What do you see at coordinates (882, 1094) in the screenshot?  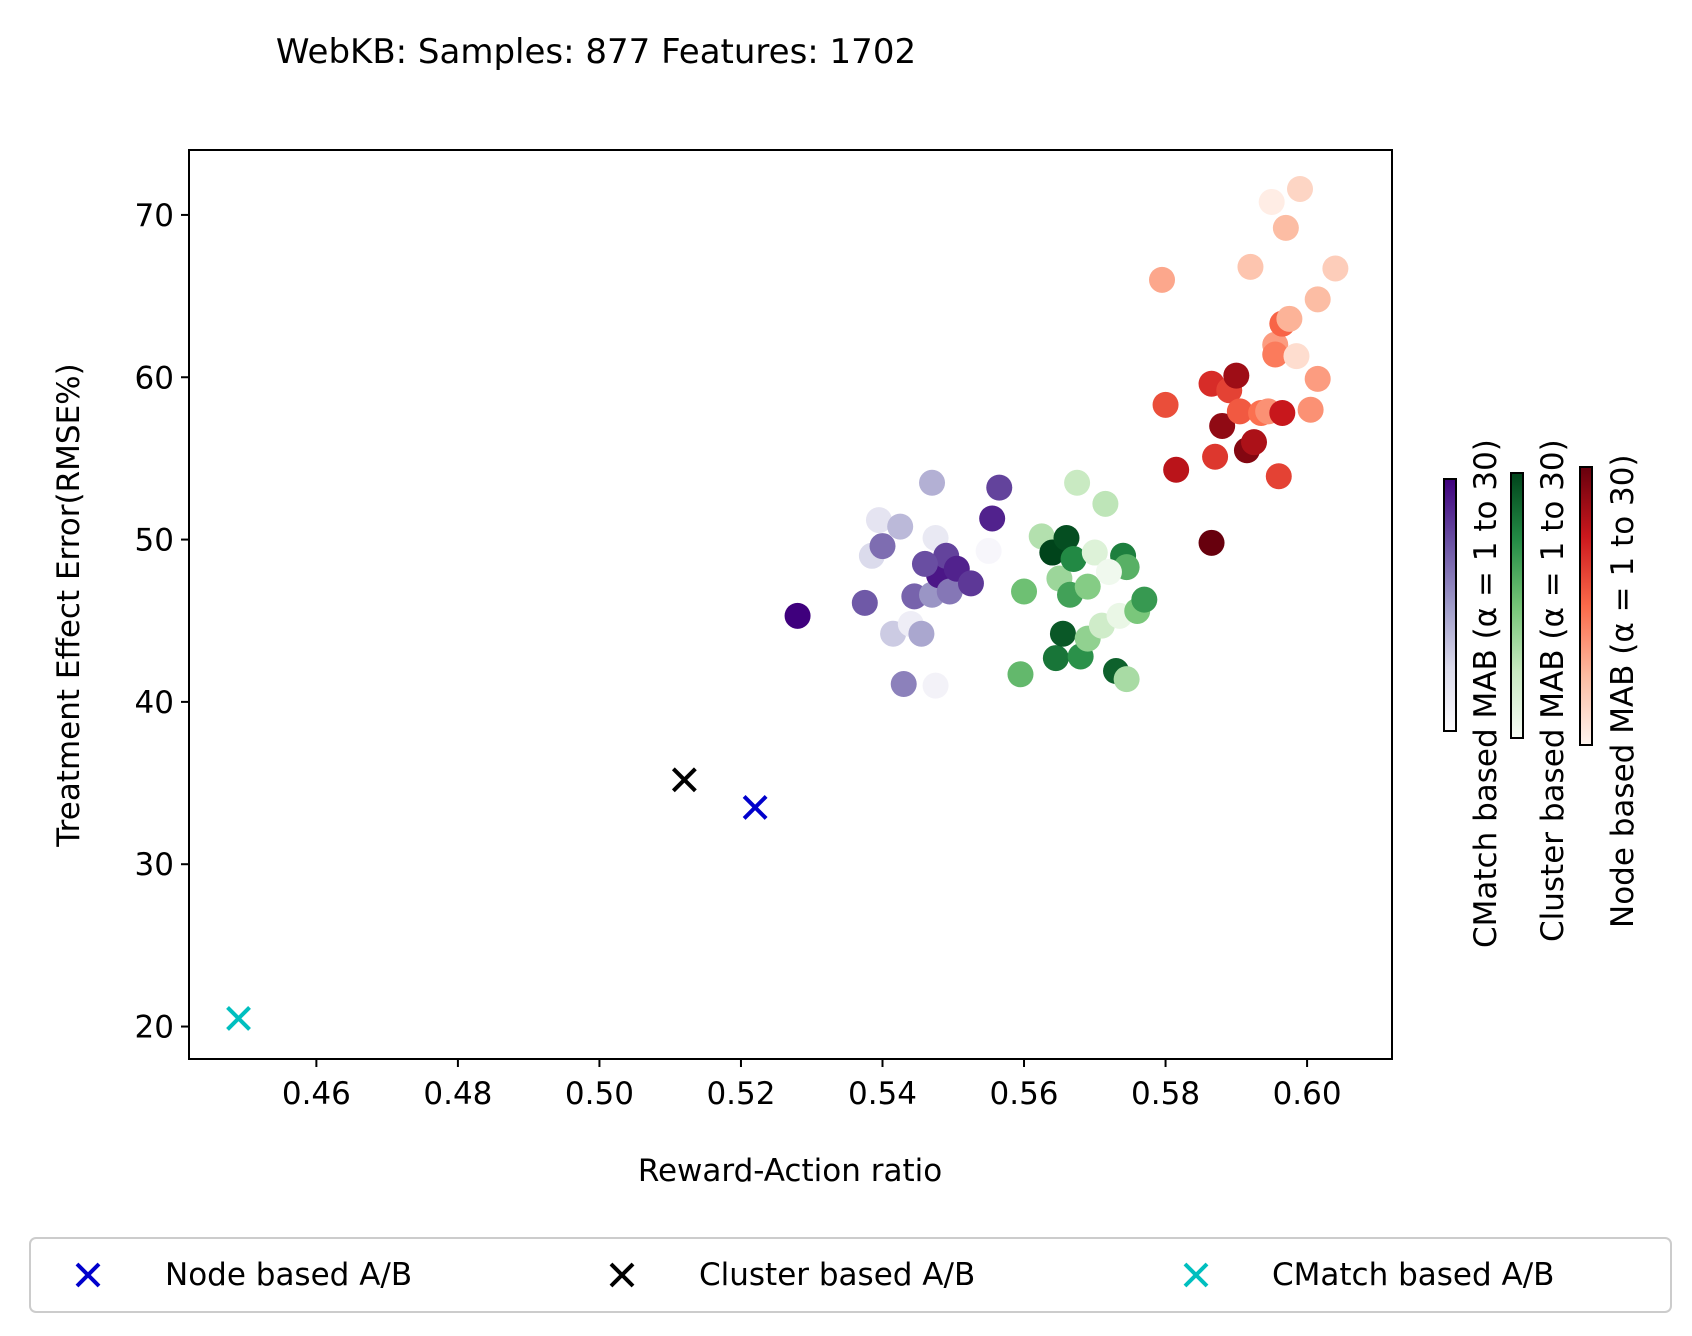 I see `x-tick-label: 0.54` at bounding box center [882, 1094].